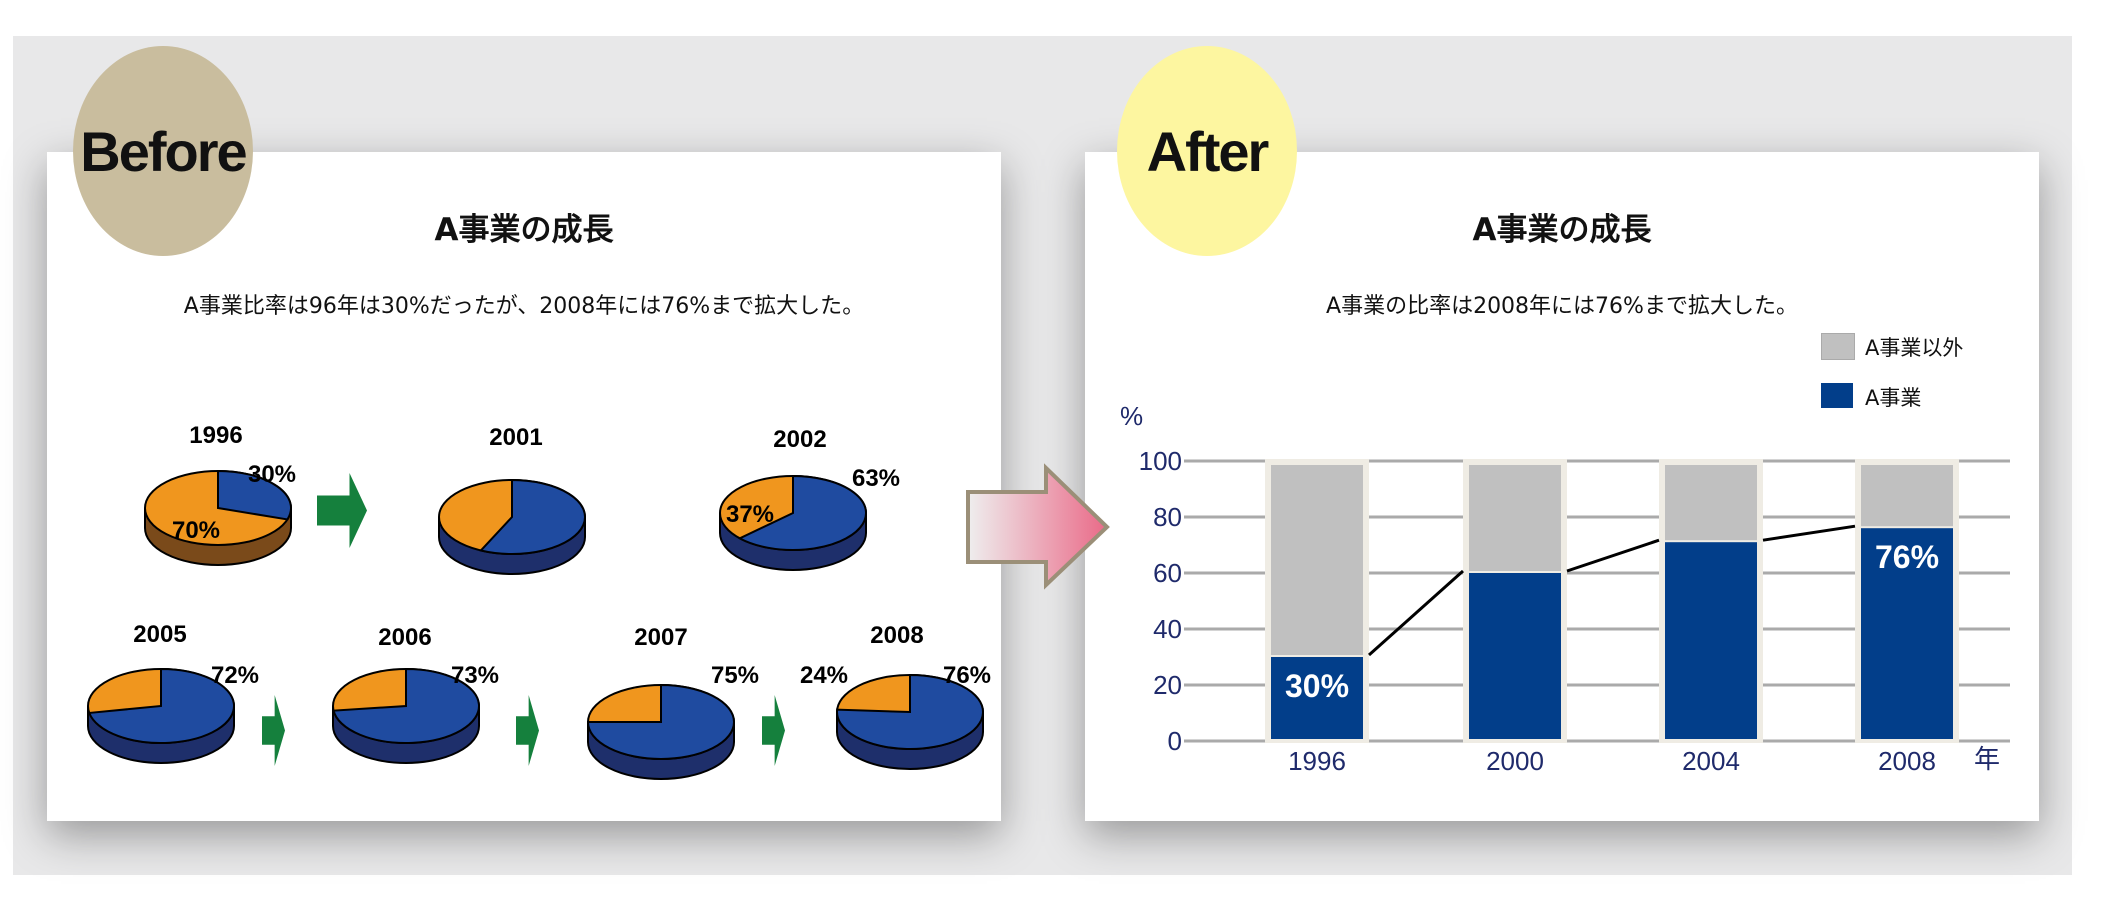 This screenshot has height=910, width=2107. I want to click on pie-2008: 2008 76% 24%, so click(895, 696).